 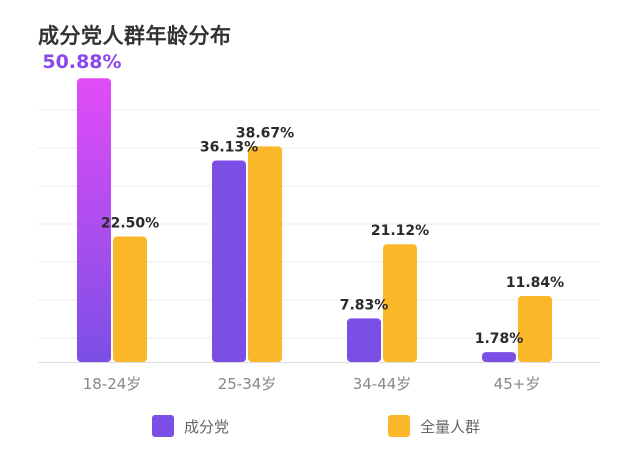 What do you see at coordinates (535, 283) in the screenshot?
I see `data-label-series-2-45+岁: 11.84%` at bounding box center [535, 283].